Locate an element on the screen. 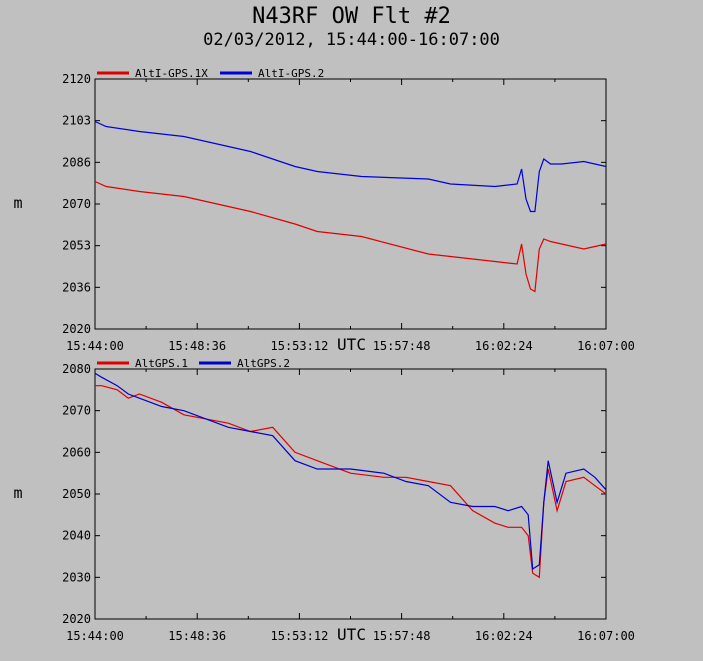 The width and height of the screenshot is (703, 661). legend-label: AltI-GPS.2 is located at coordinates (291, 73).